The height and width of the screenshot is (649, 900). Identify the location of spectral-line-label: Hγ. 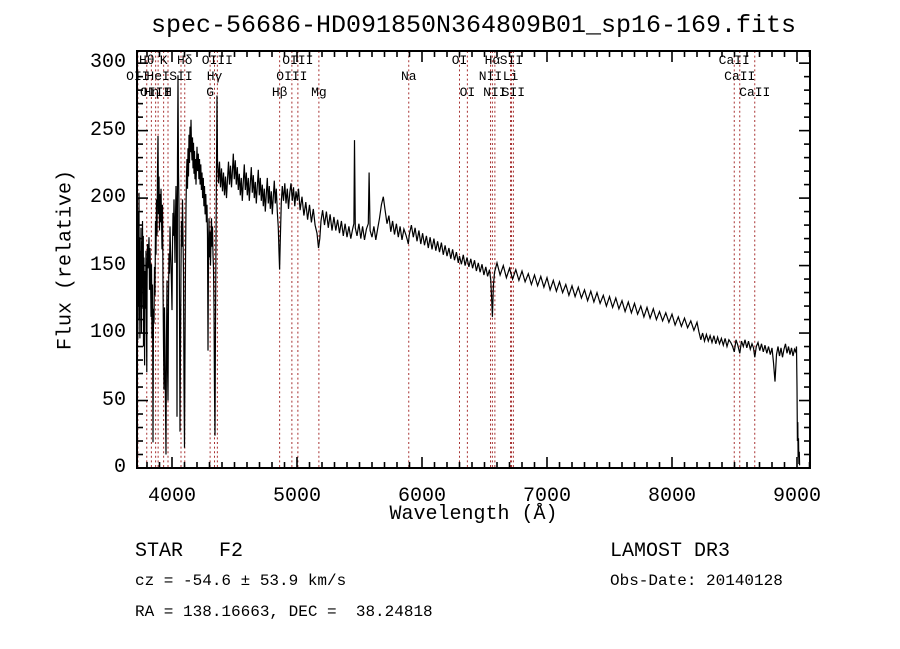
(214, 76).